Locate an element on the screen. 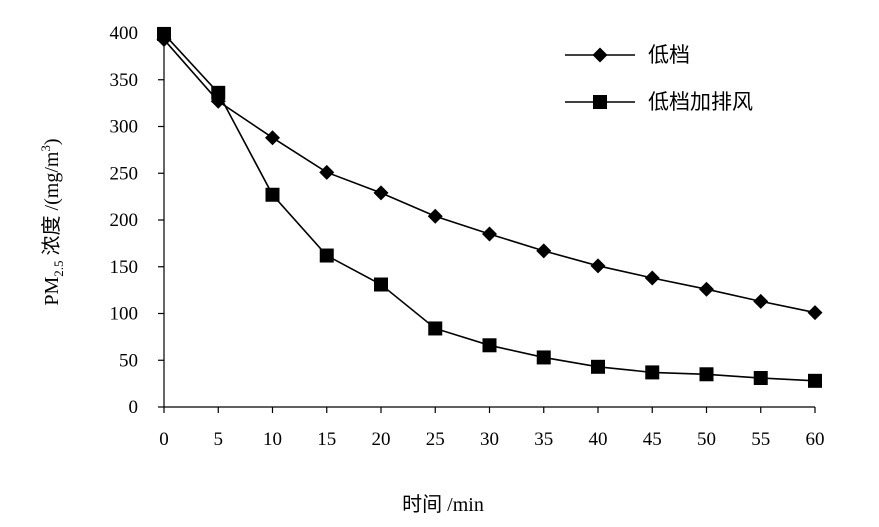 This screenshot has height=527, width=879. legend-label: 低档加排风 is located at coordinates (700, 102).